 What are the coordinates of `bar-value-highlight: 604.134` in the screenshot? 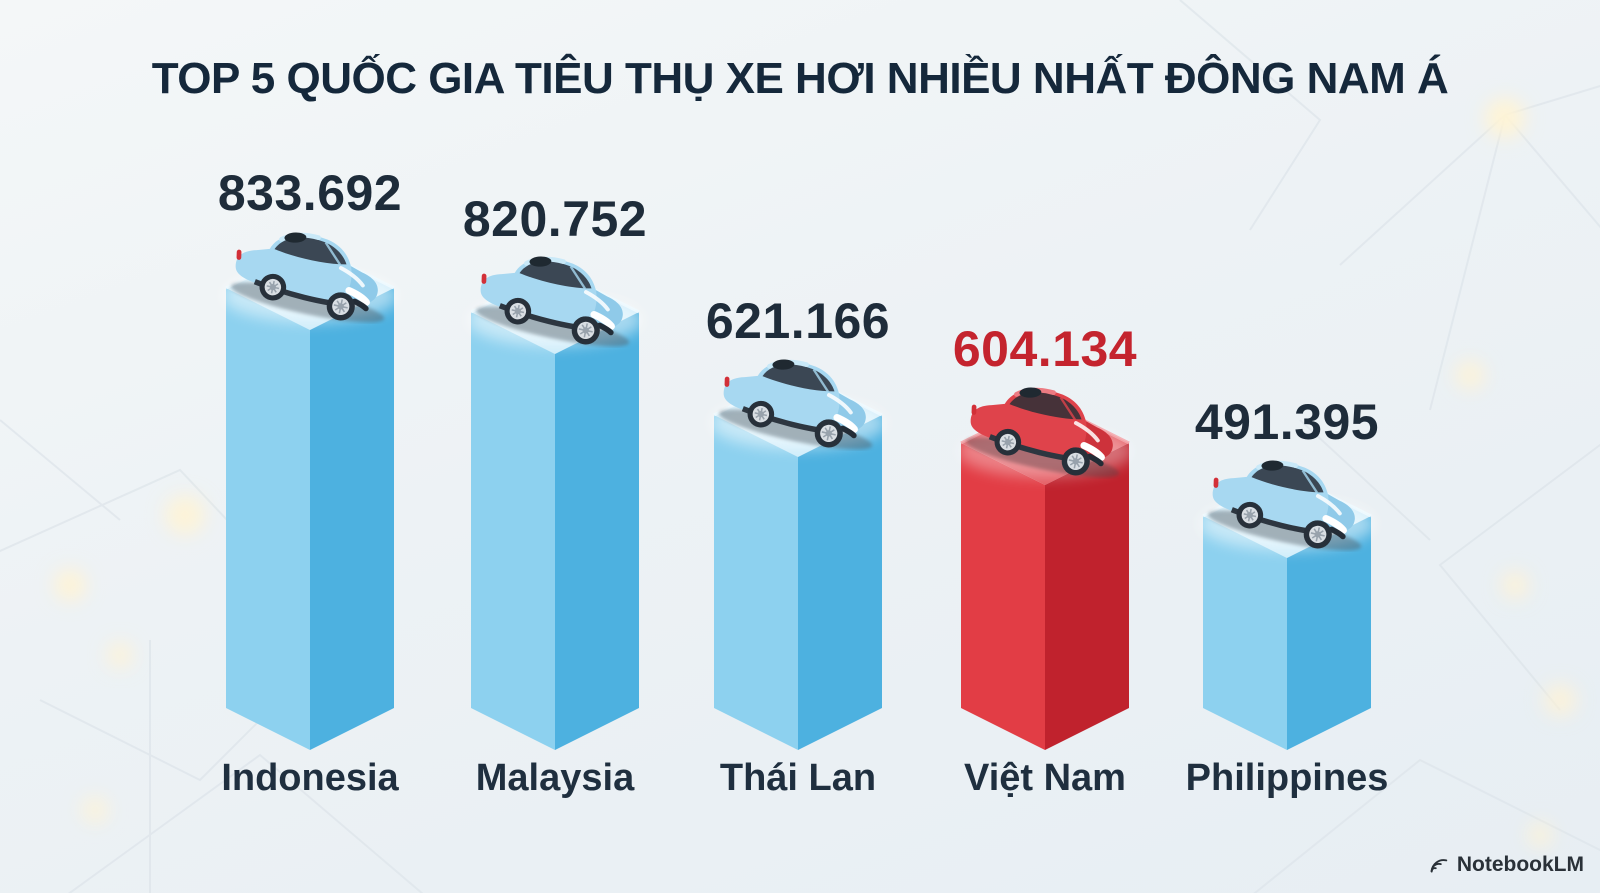 It's located at (1045, 349).